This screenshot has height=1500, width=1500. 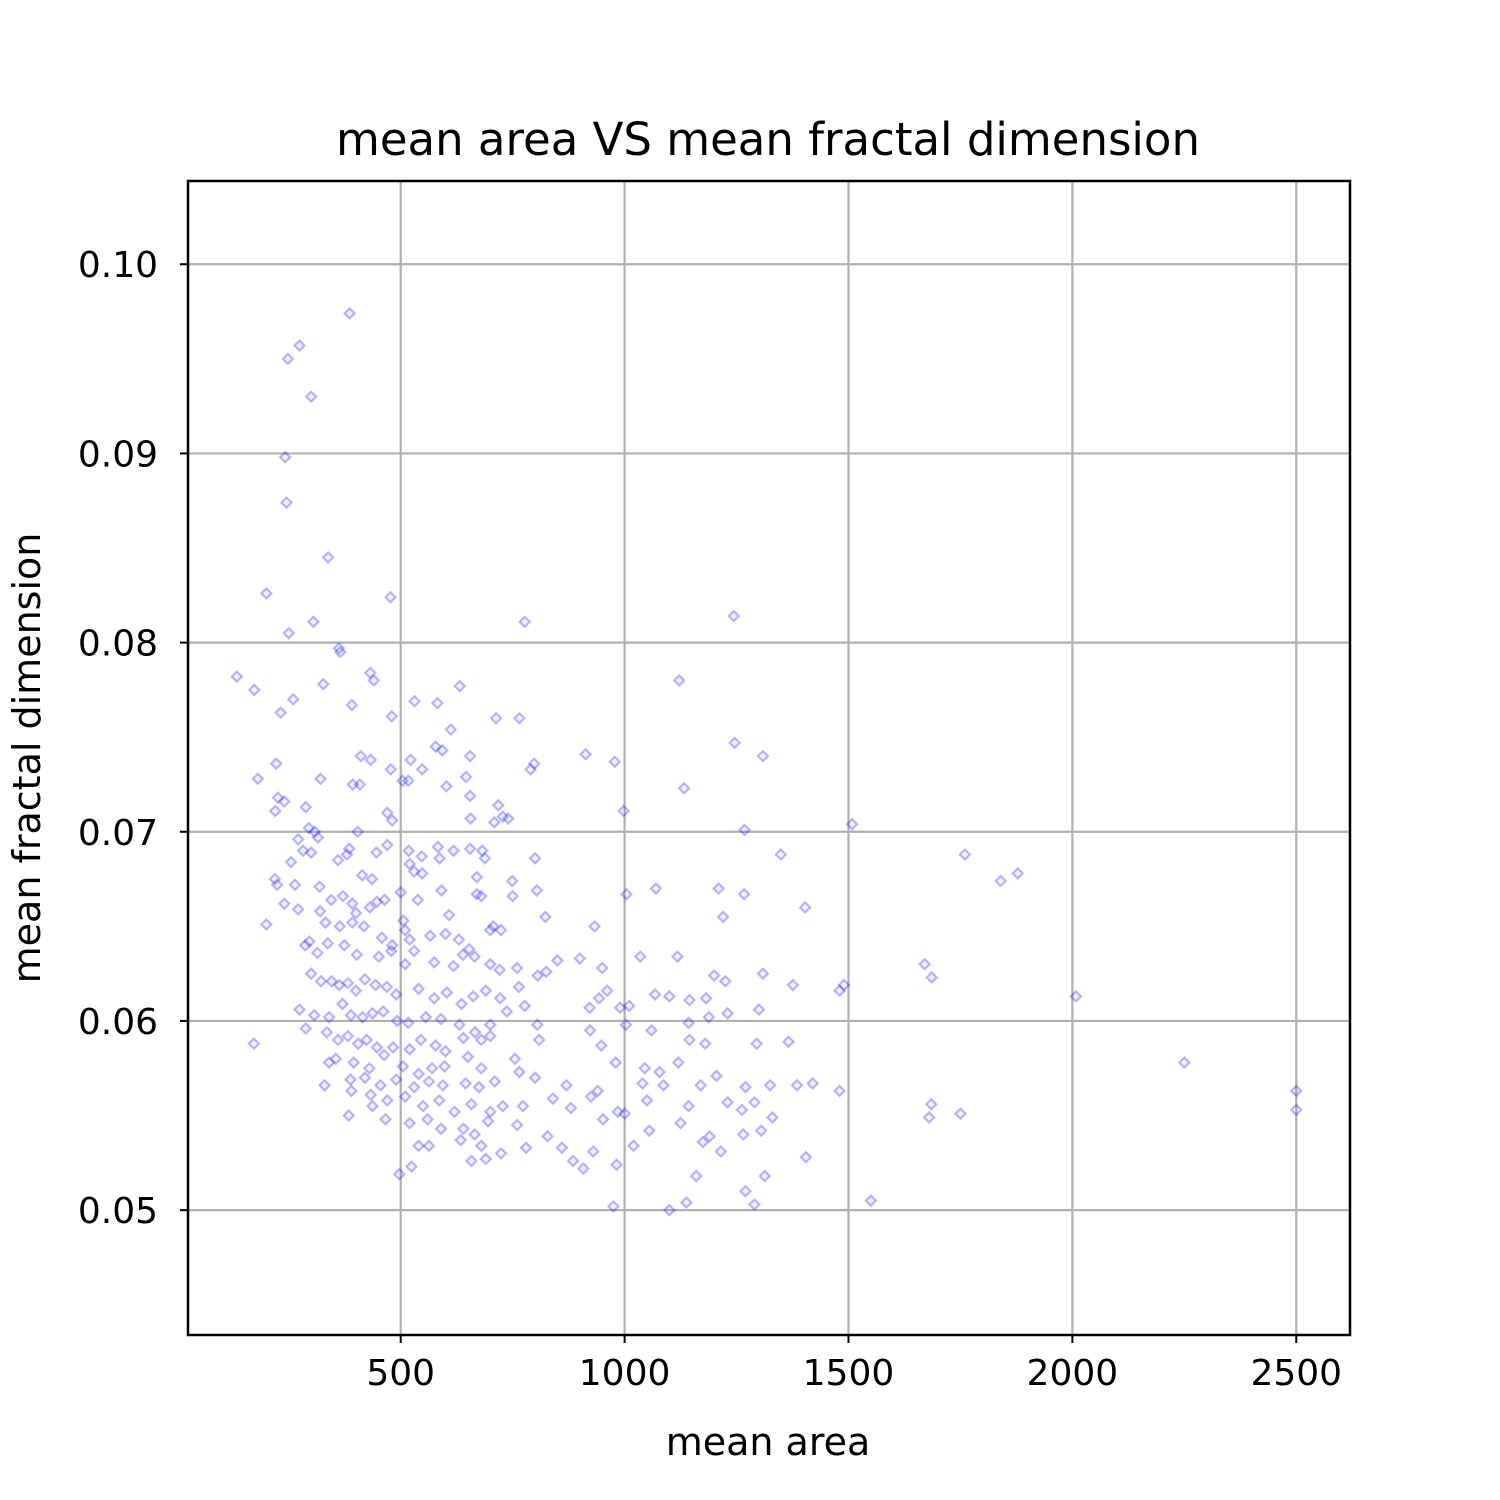 I want to click on y-tick-label: 0.09, so click(x=118, y=454).